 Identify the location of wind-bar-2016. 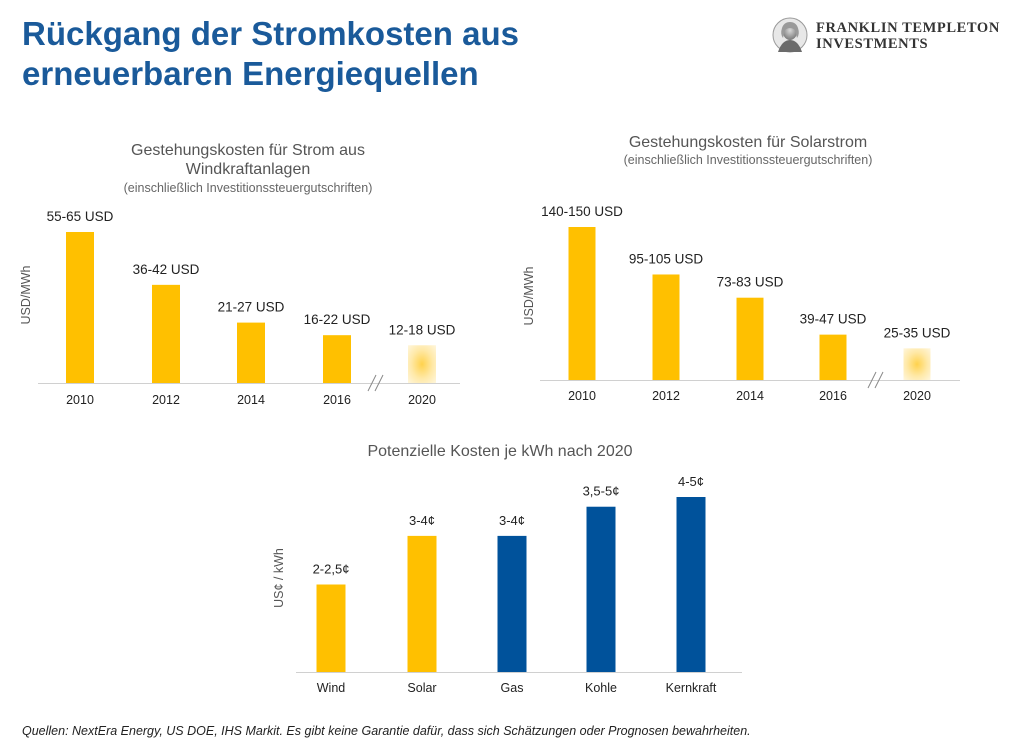
(337, 359).